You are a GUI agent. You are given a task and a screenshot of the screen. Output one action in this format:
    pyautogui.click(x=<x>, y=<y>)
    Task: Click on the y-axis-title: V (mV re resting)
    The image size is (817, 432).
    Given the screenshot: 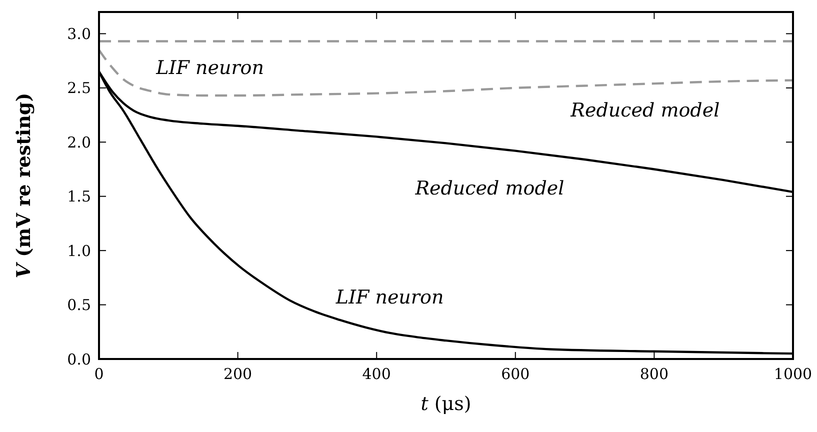 What is the action you would take?
    pyautogui.click(x=24, y=185)
    